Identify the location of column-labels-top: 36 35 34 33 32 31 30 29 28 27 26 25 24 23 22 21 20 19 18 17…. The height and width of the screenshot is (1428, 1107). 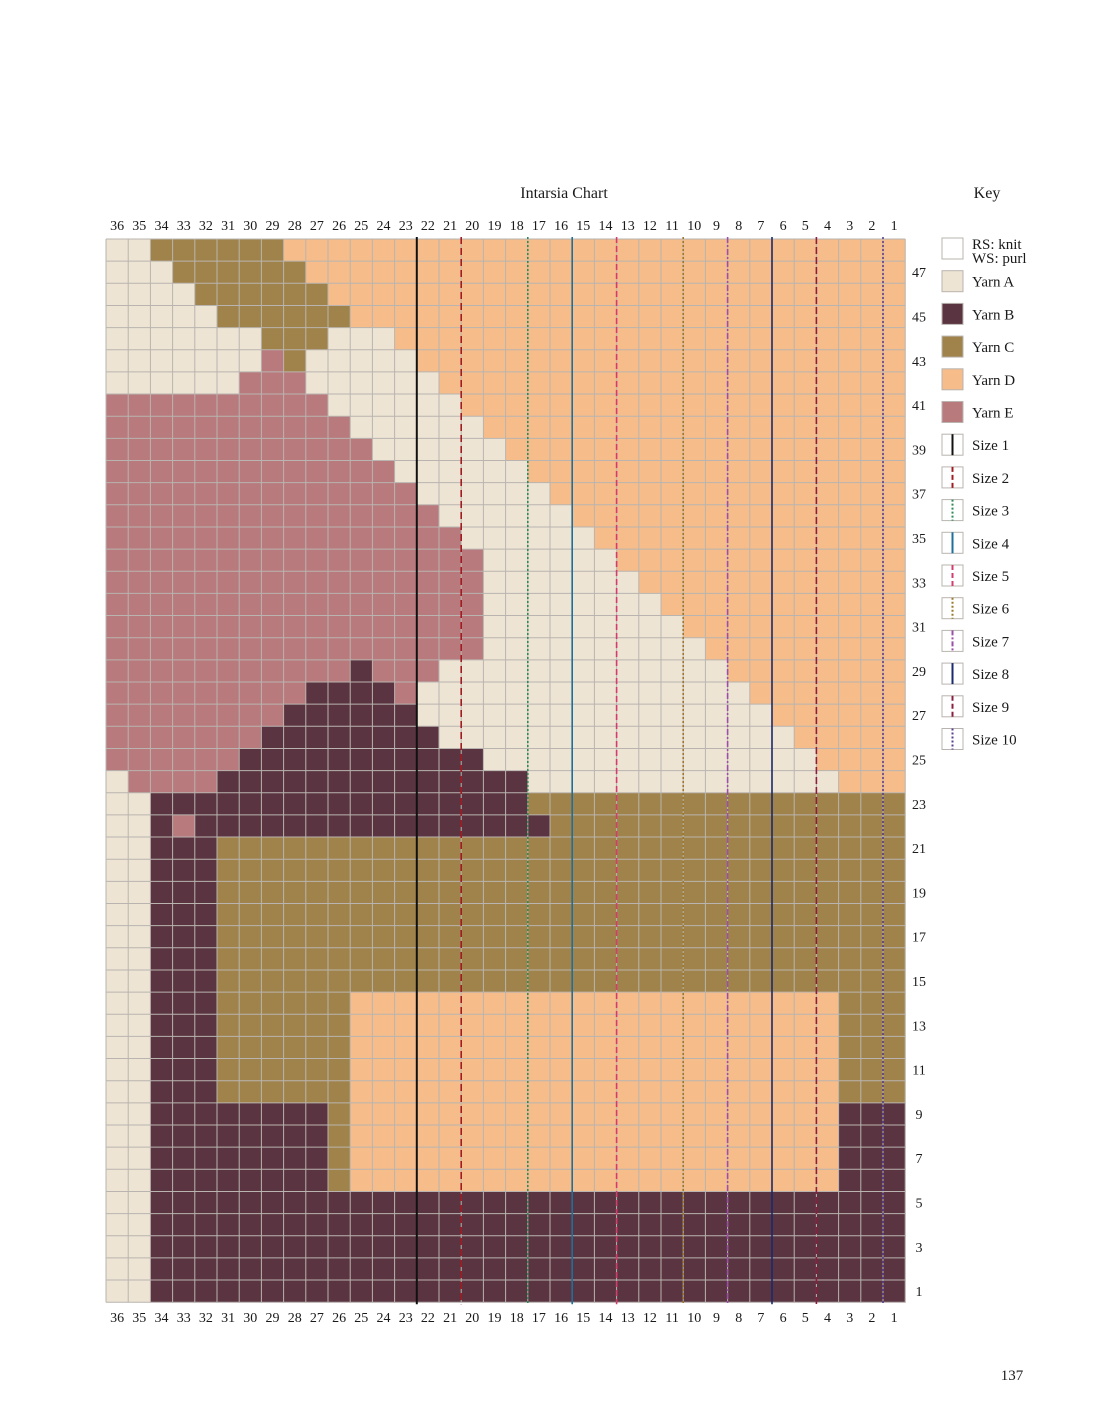
(503, 226).